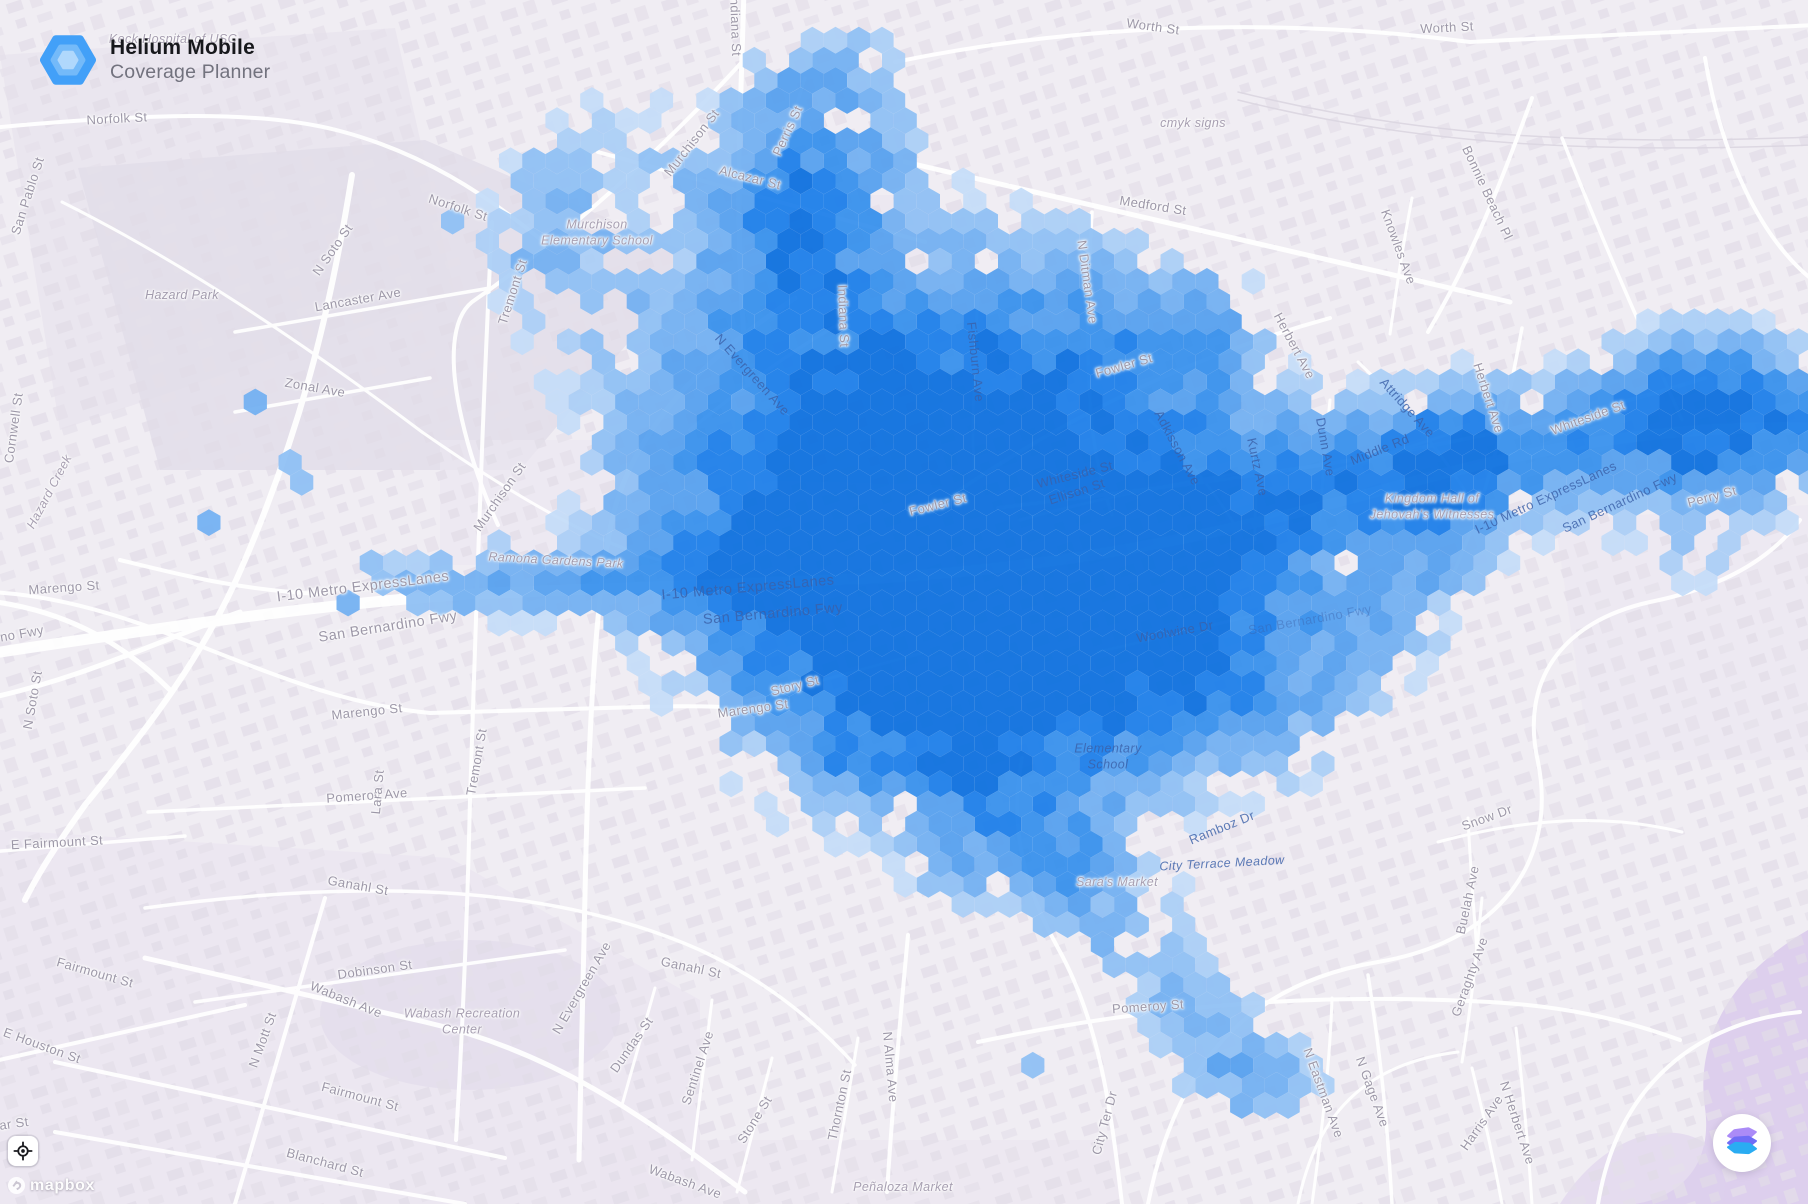  I want to click on mapbox-logo-icon, so click(16, 1185).